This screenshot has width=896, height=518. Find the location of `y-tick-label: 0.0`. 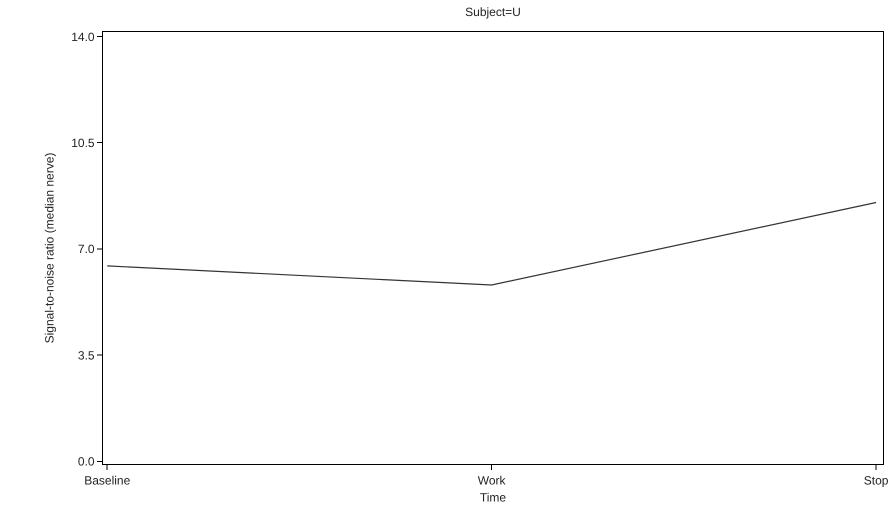

y-tick-label: 0.0 is located at coordinates (86, 461).